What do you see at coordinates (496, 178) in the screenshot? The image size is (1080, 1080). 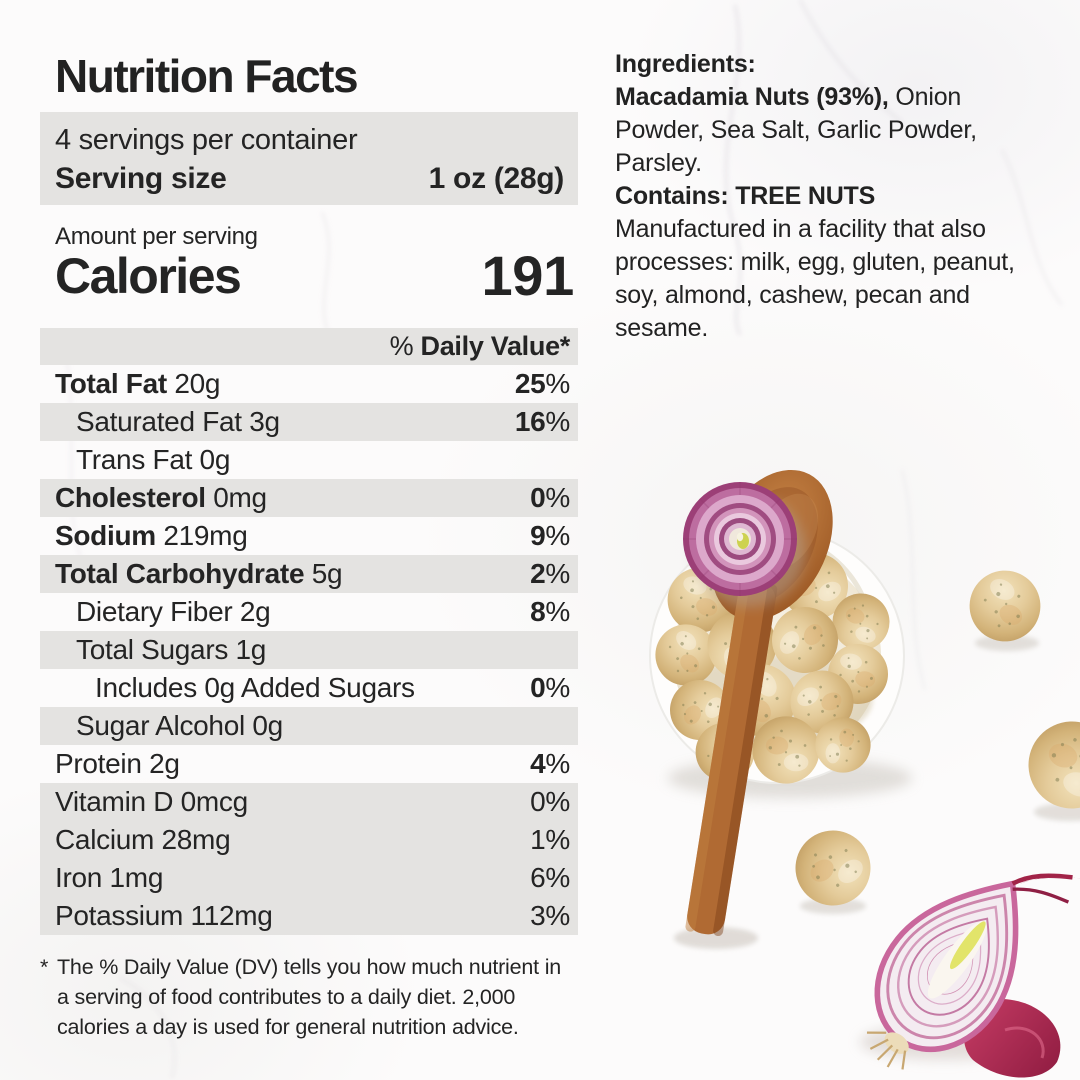 I see `serving-size-value: 1 oz (28g)` at bounding box center [496, 178].